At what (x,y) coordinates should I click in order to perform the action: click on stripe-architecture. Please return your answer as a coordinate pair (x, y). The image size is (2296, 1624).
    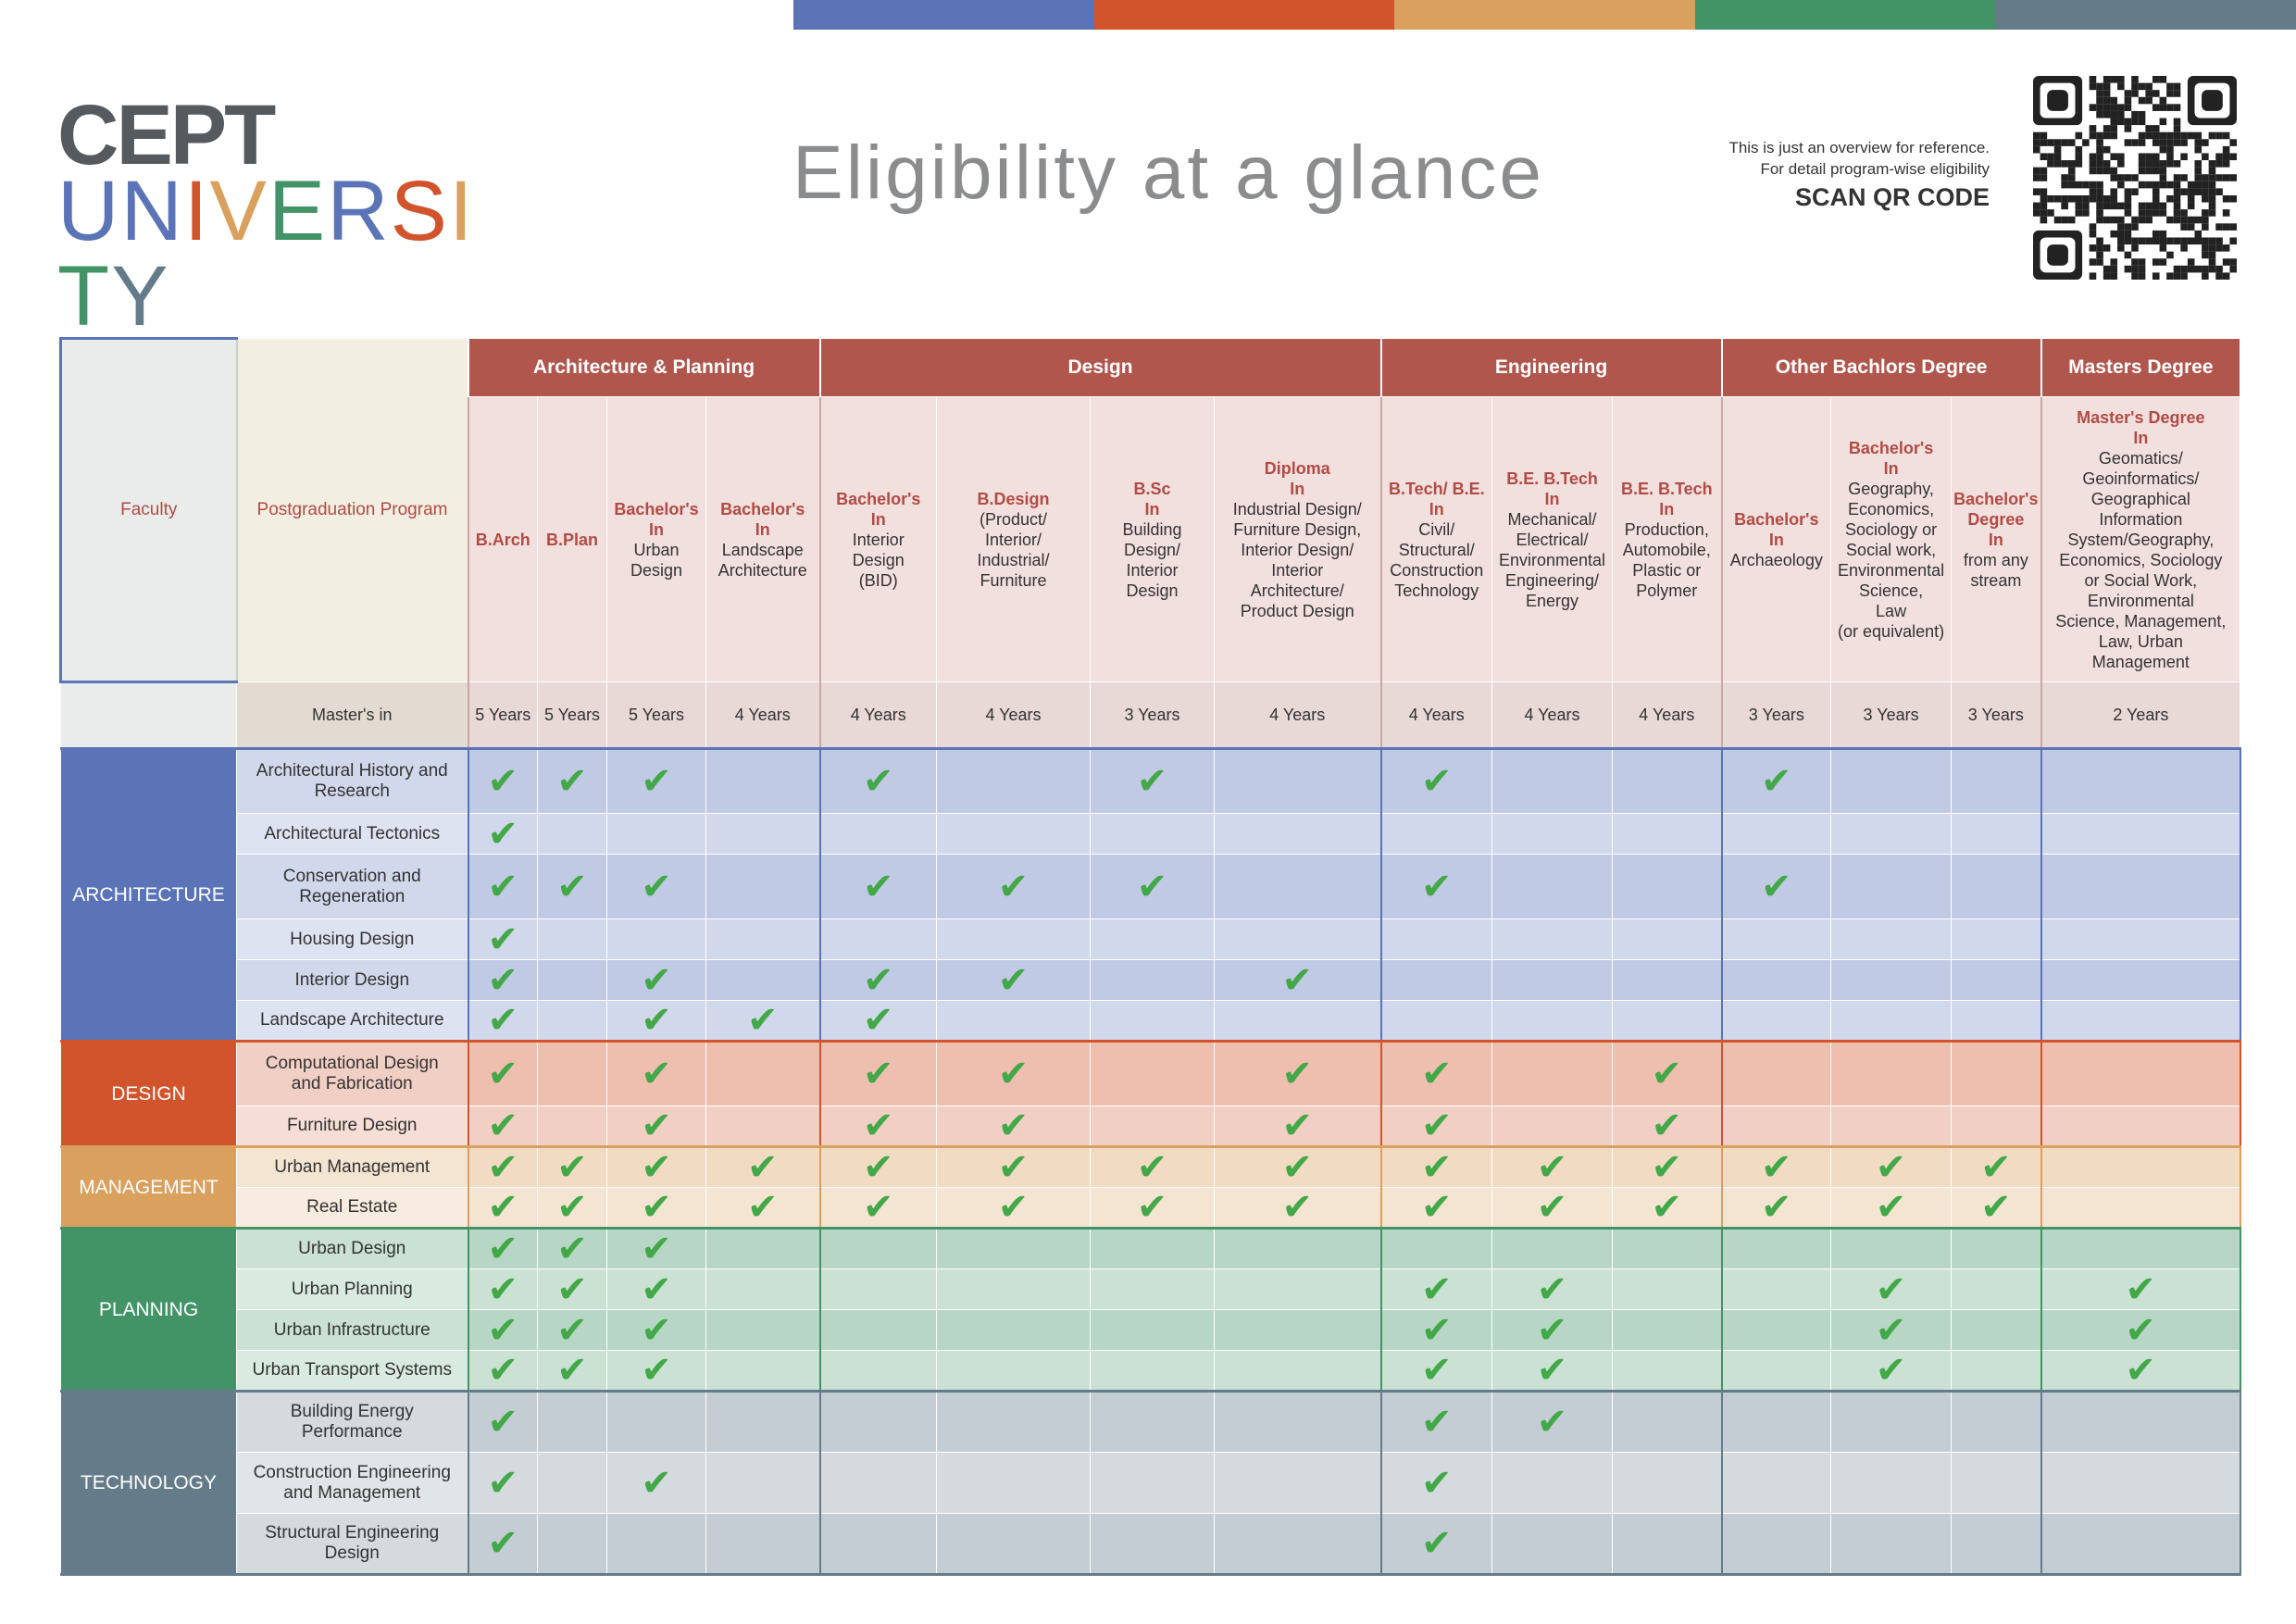
    Looking at the image, I should click on (943, 15).